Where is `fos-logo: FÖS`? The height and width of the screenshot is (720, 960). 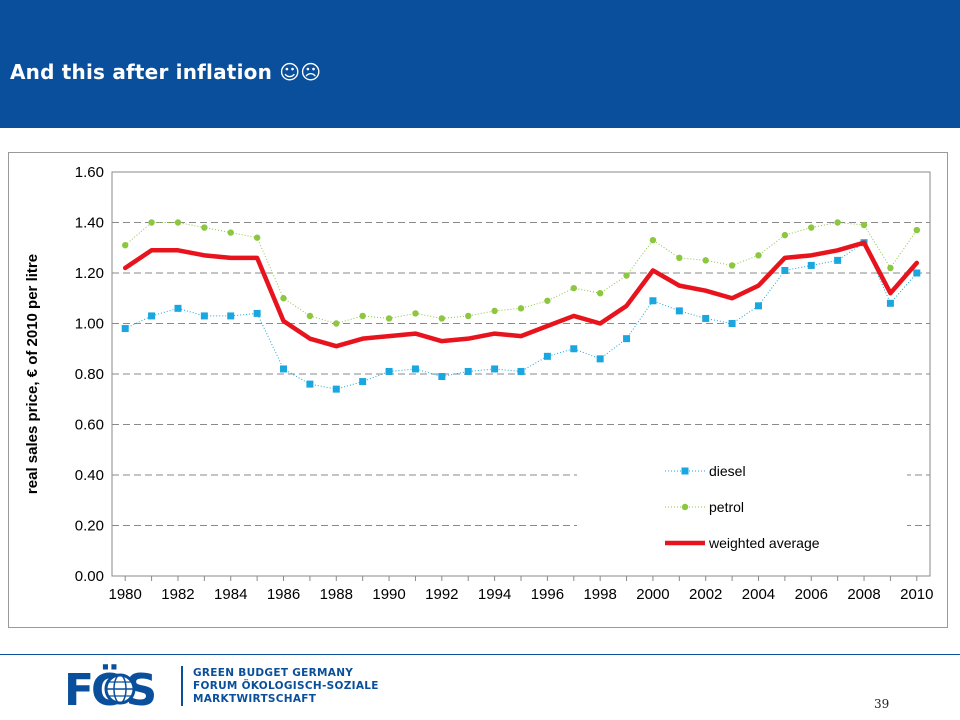
fos-logo: FÖS is located at coordinates (110, 687).